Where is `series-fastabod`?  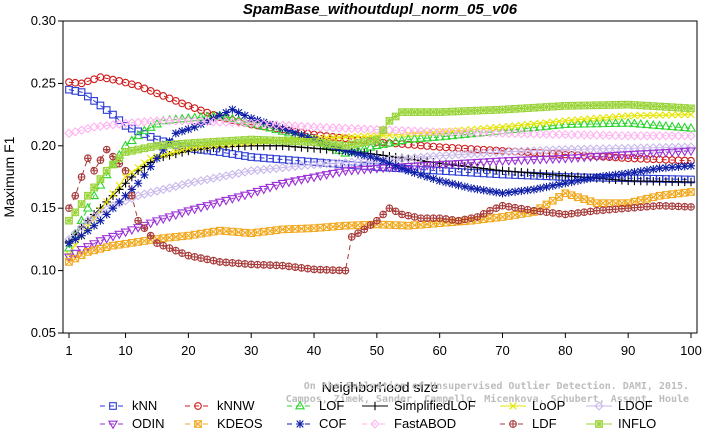 series-fastabod is located at coordinates (380, 128).